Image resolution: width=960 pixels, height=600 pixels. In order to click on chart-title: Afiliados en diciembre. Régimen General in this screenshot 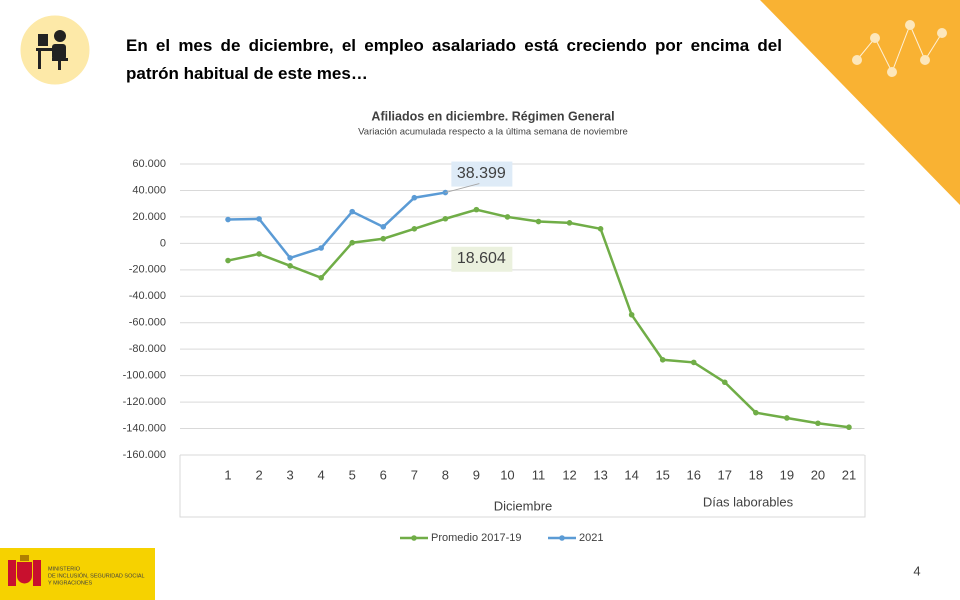, I will do `click(492, 116)`.